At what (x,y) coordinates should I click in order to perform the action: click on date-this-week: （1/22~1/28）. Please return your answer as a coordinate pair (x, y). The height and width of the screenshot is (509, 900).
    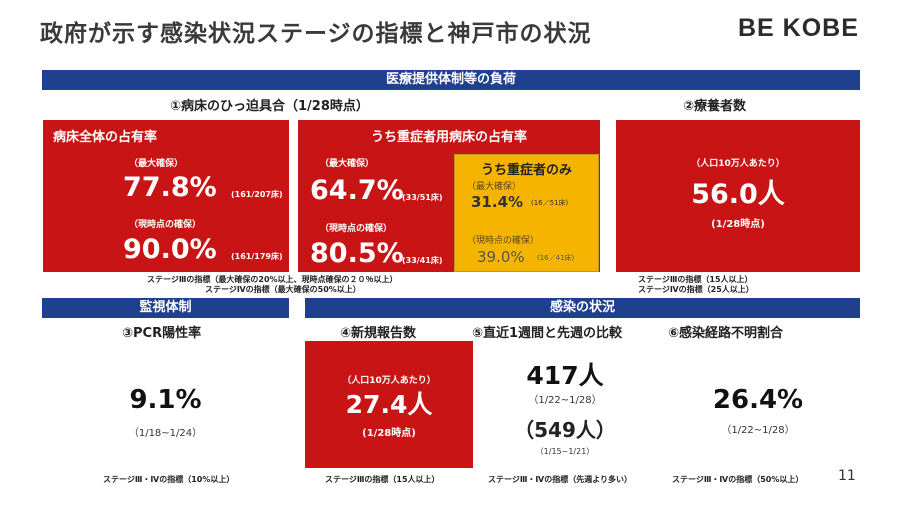
    Looking at the image, I should click on (565, 400).